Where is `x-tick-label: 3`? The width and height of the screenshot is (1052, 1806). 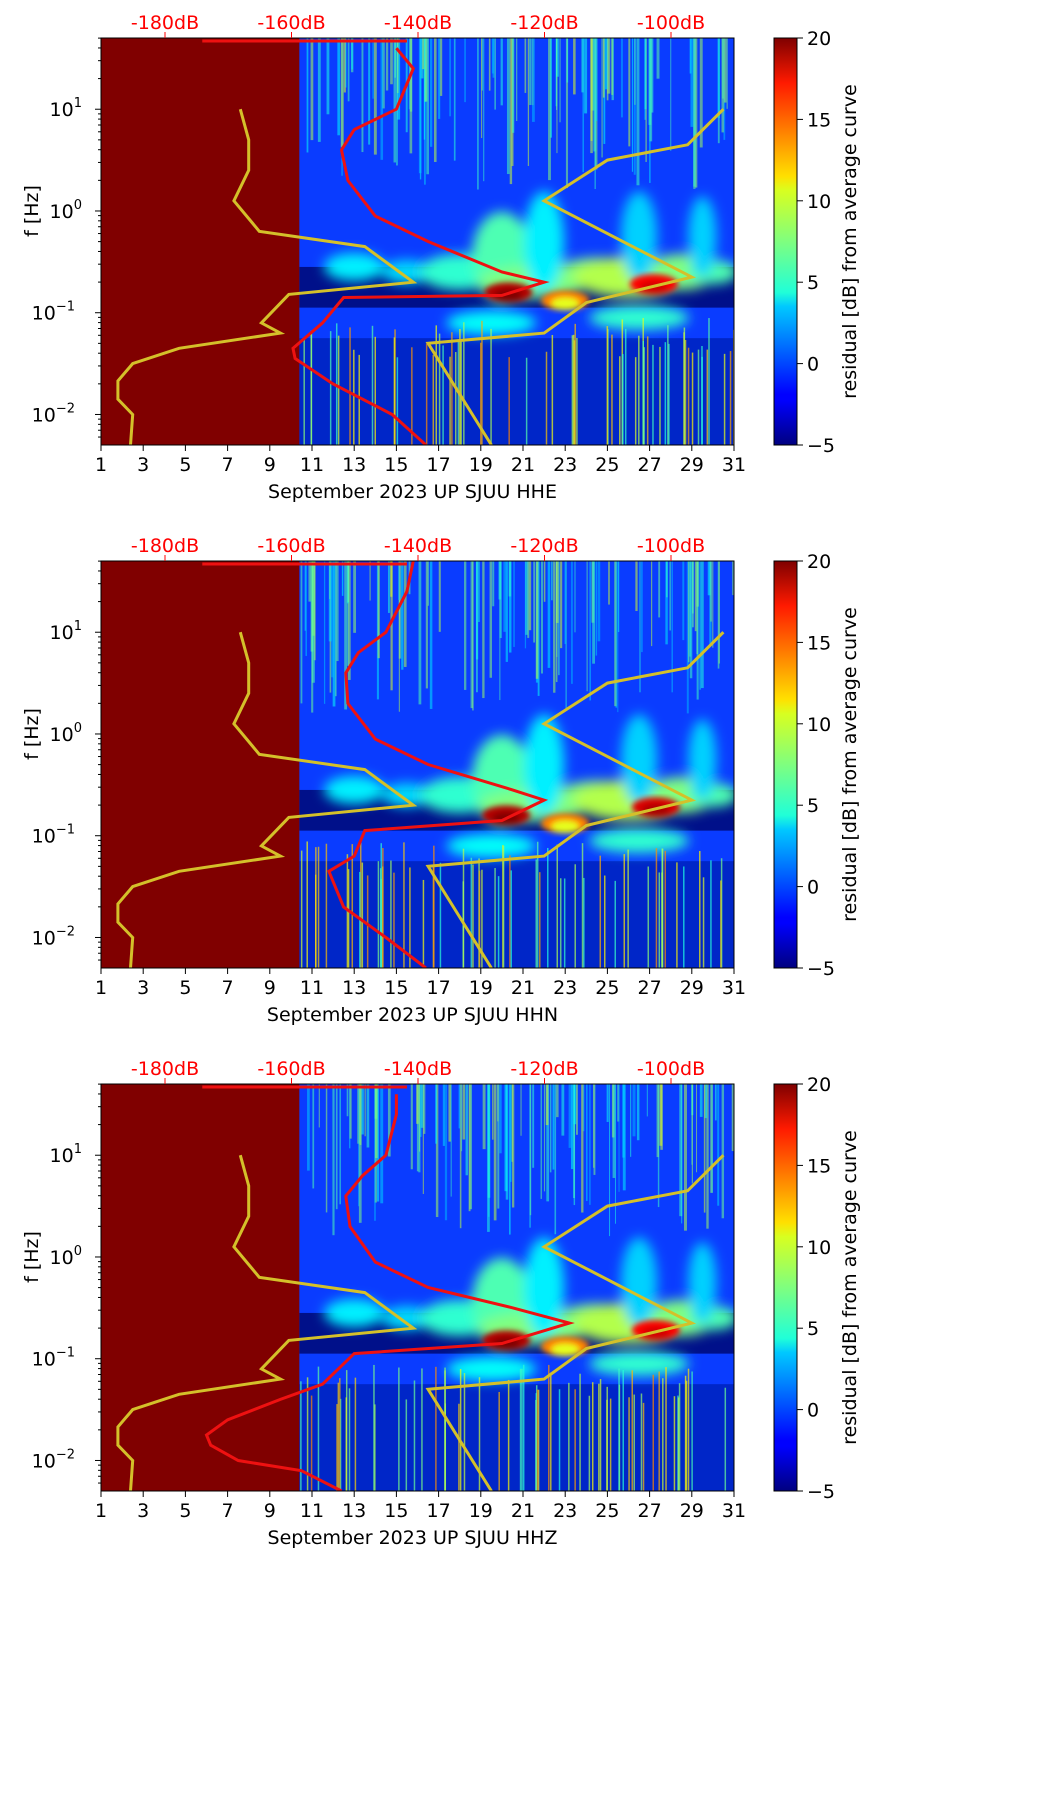
x-tick-label: 3 is located at coordinates (143, 465).